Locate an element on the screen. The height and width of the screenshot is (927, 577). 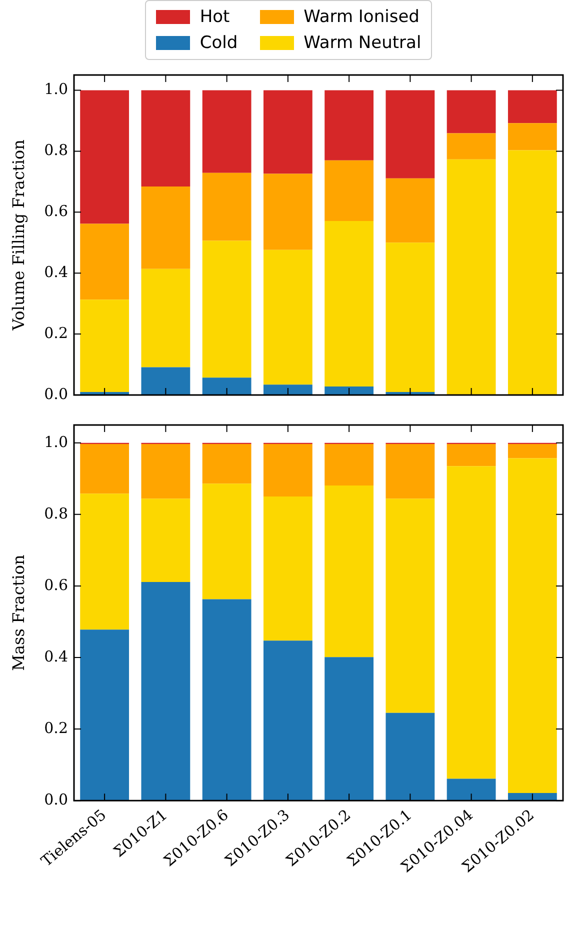
y-axis-title: Volume Filling Fraction is located at coordinates (18, 236).